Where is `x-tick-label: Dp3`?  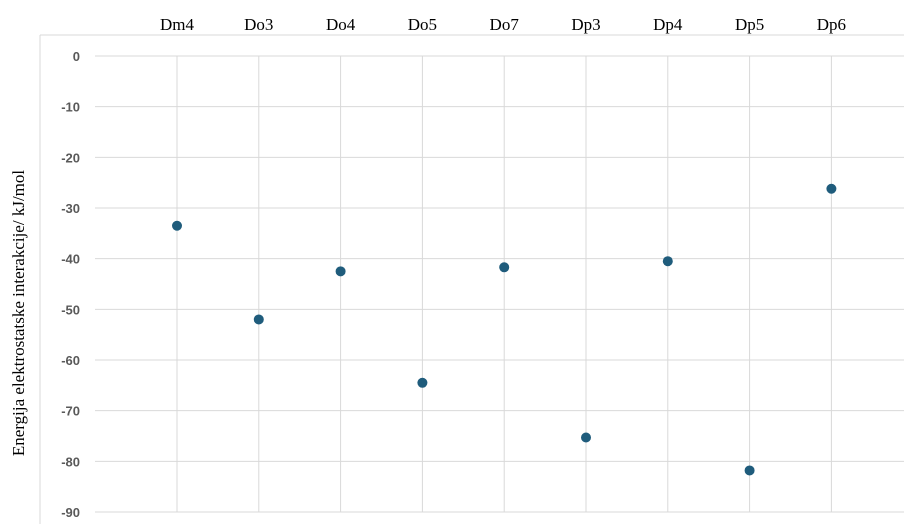 x-tick-label: Dp3 is located at coordinates (585, 24).